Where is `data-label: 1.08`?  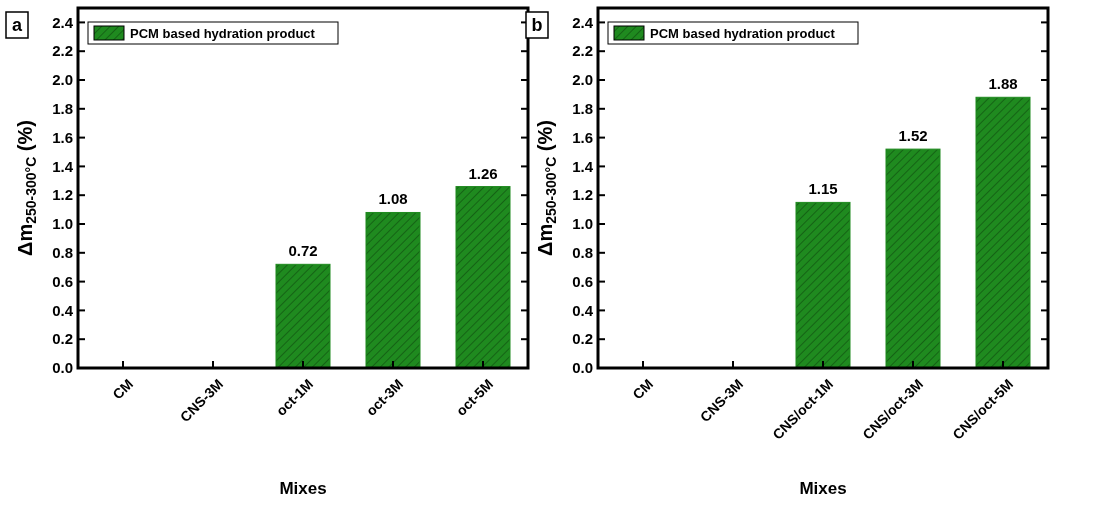 data-label: 1.08 is located at coordinates (393, 199).